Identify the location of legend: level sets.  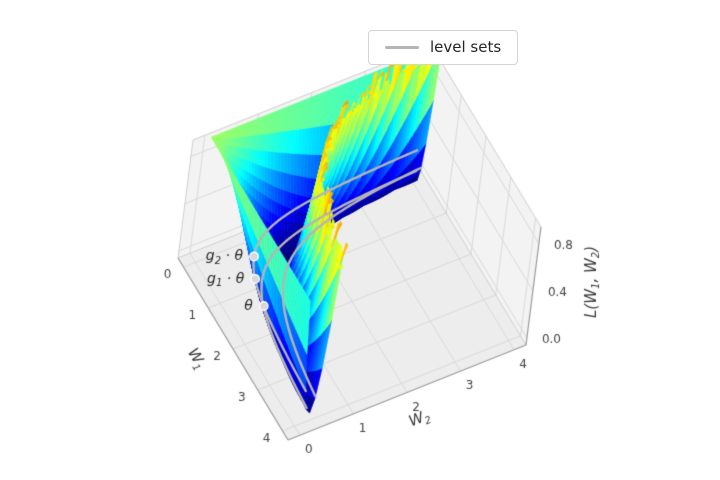
(443, 47).